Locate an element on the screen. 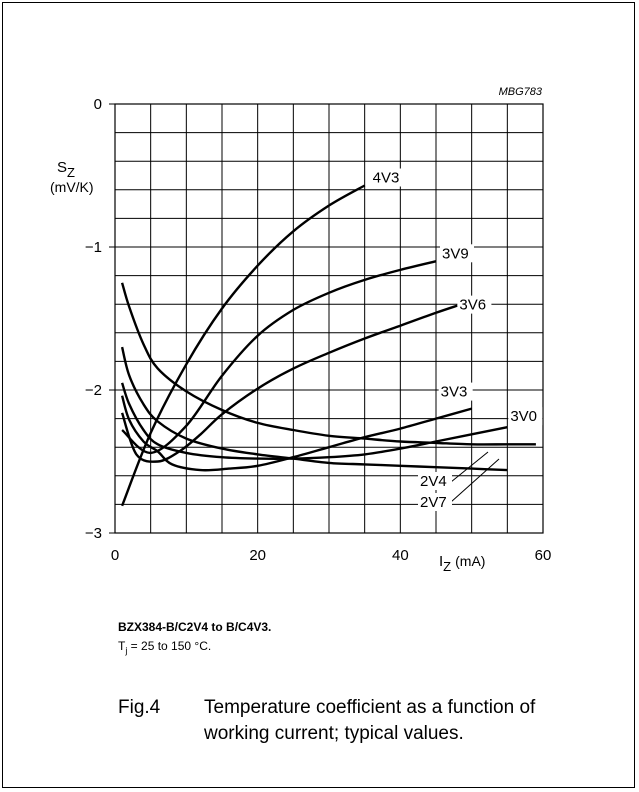  y-axis-unit: (mV/K) is located at coordinates (72, 187).